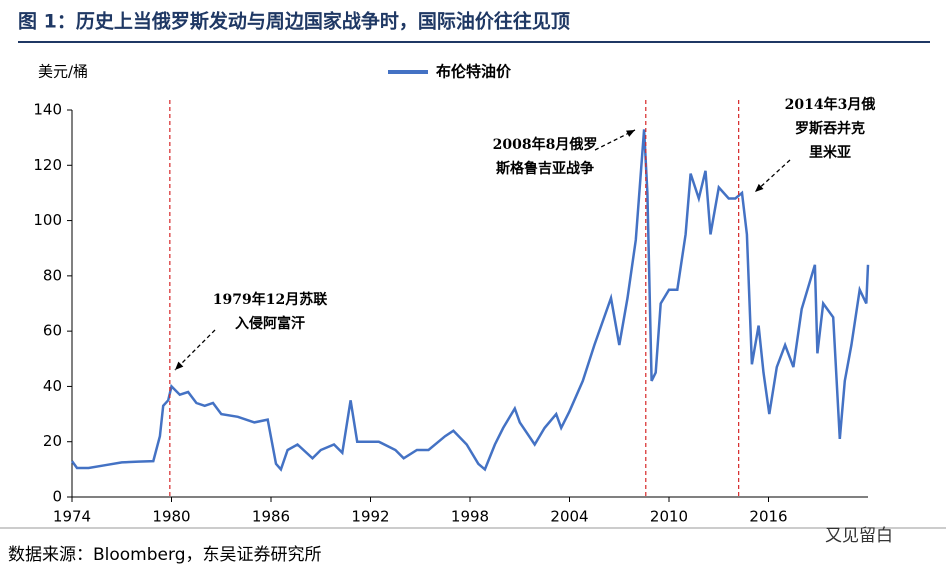 The image size is (946, 577). What do you see at coordinates (474, 72) in the screenshot?
I see `legend-label: 布伦特油价` at bounding box center [474, 72].